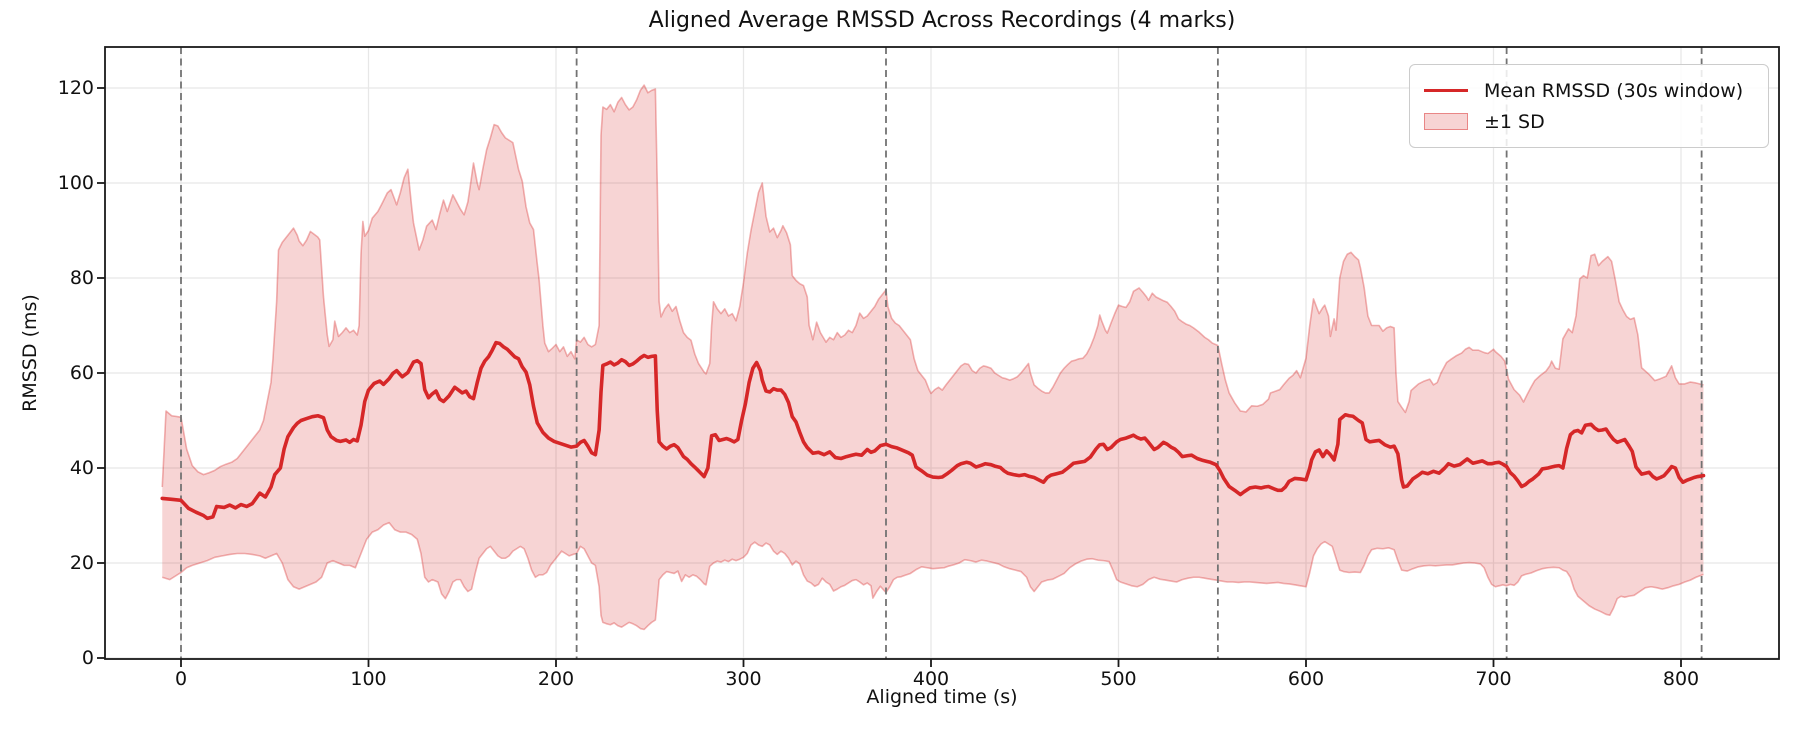 The height and width of the screenshot is (750, 1800). What do you see at coordinates (1446, 121) in the screenshot?
I see `legend-patch-swatch` at bounding box center [1446, 121].